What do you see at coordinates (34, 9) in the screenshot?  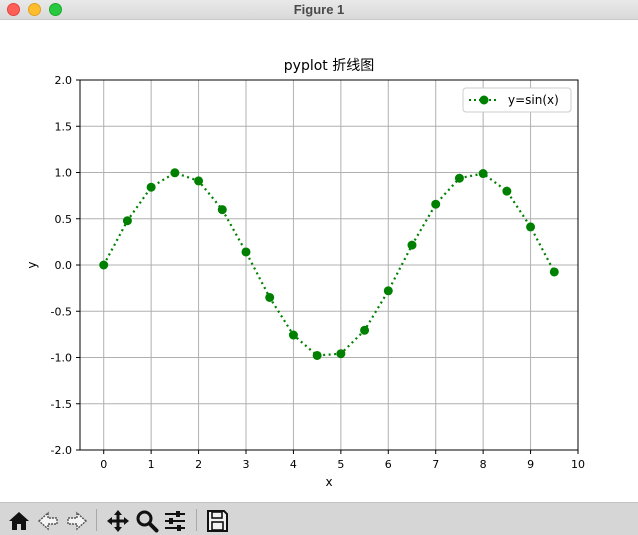 I see `minimize-window-button` at bounding box center [34, 9].